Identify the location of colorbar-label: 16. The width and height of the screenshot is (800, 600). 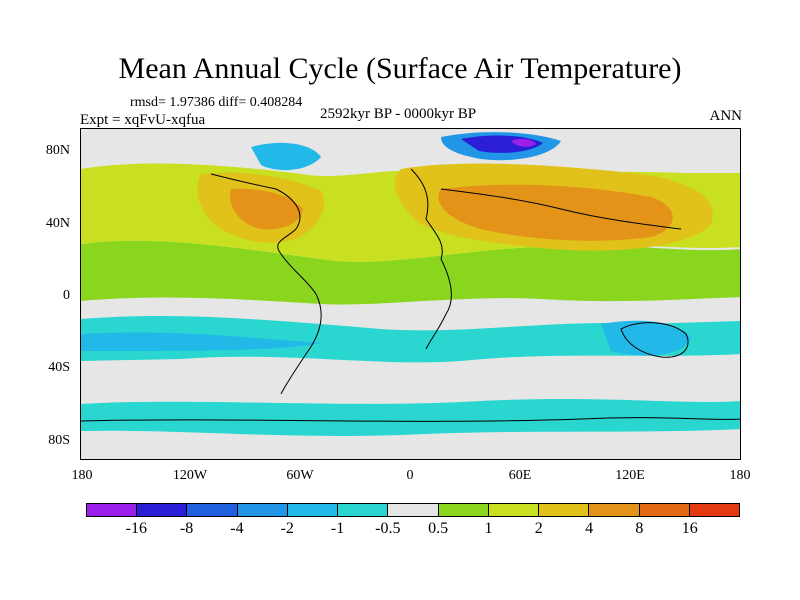
(689, 528).